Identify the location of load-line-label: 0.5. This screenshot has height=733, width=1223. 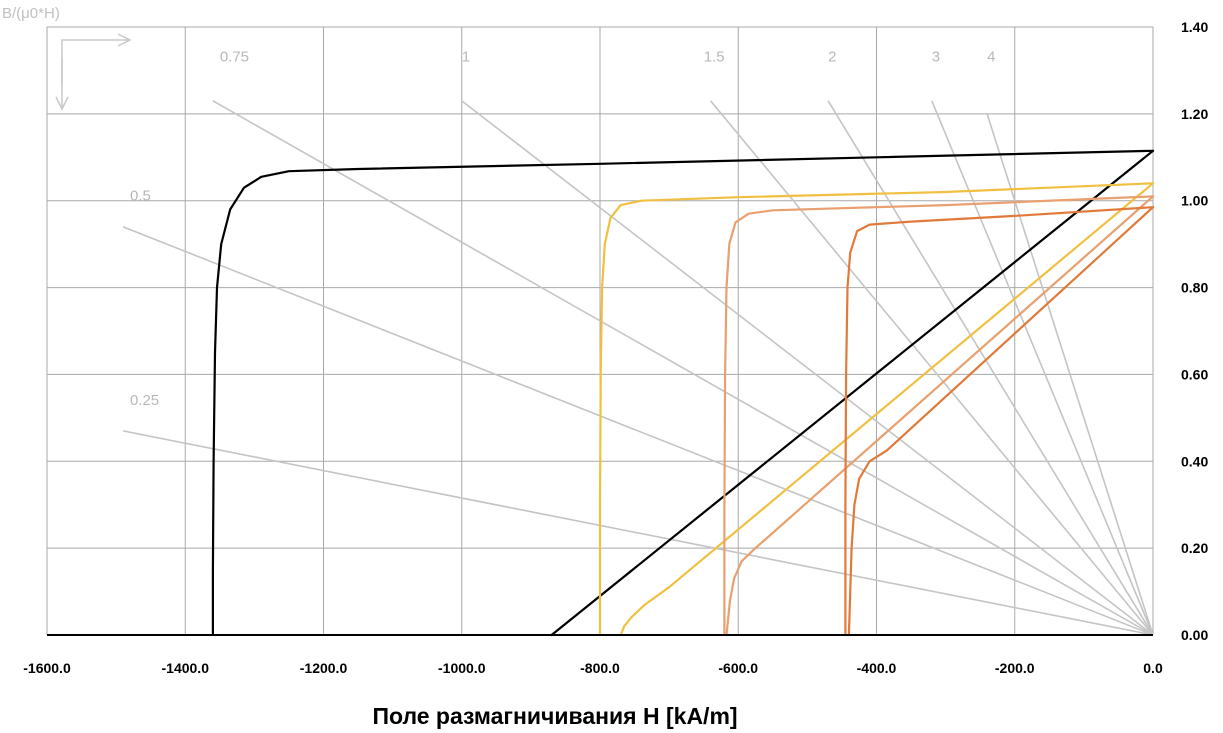
(140, 196).